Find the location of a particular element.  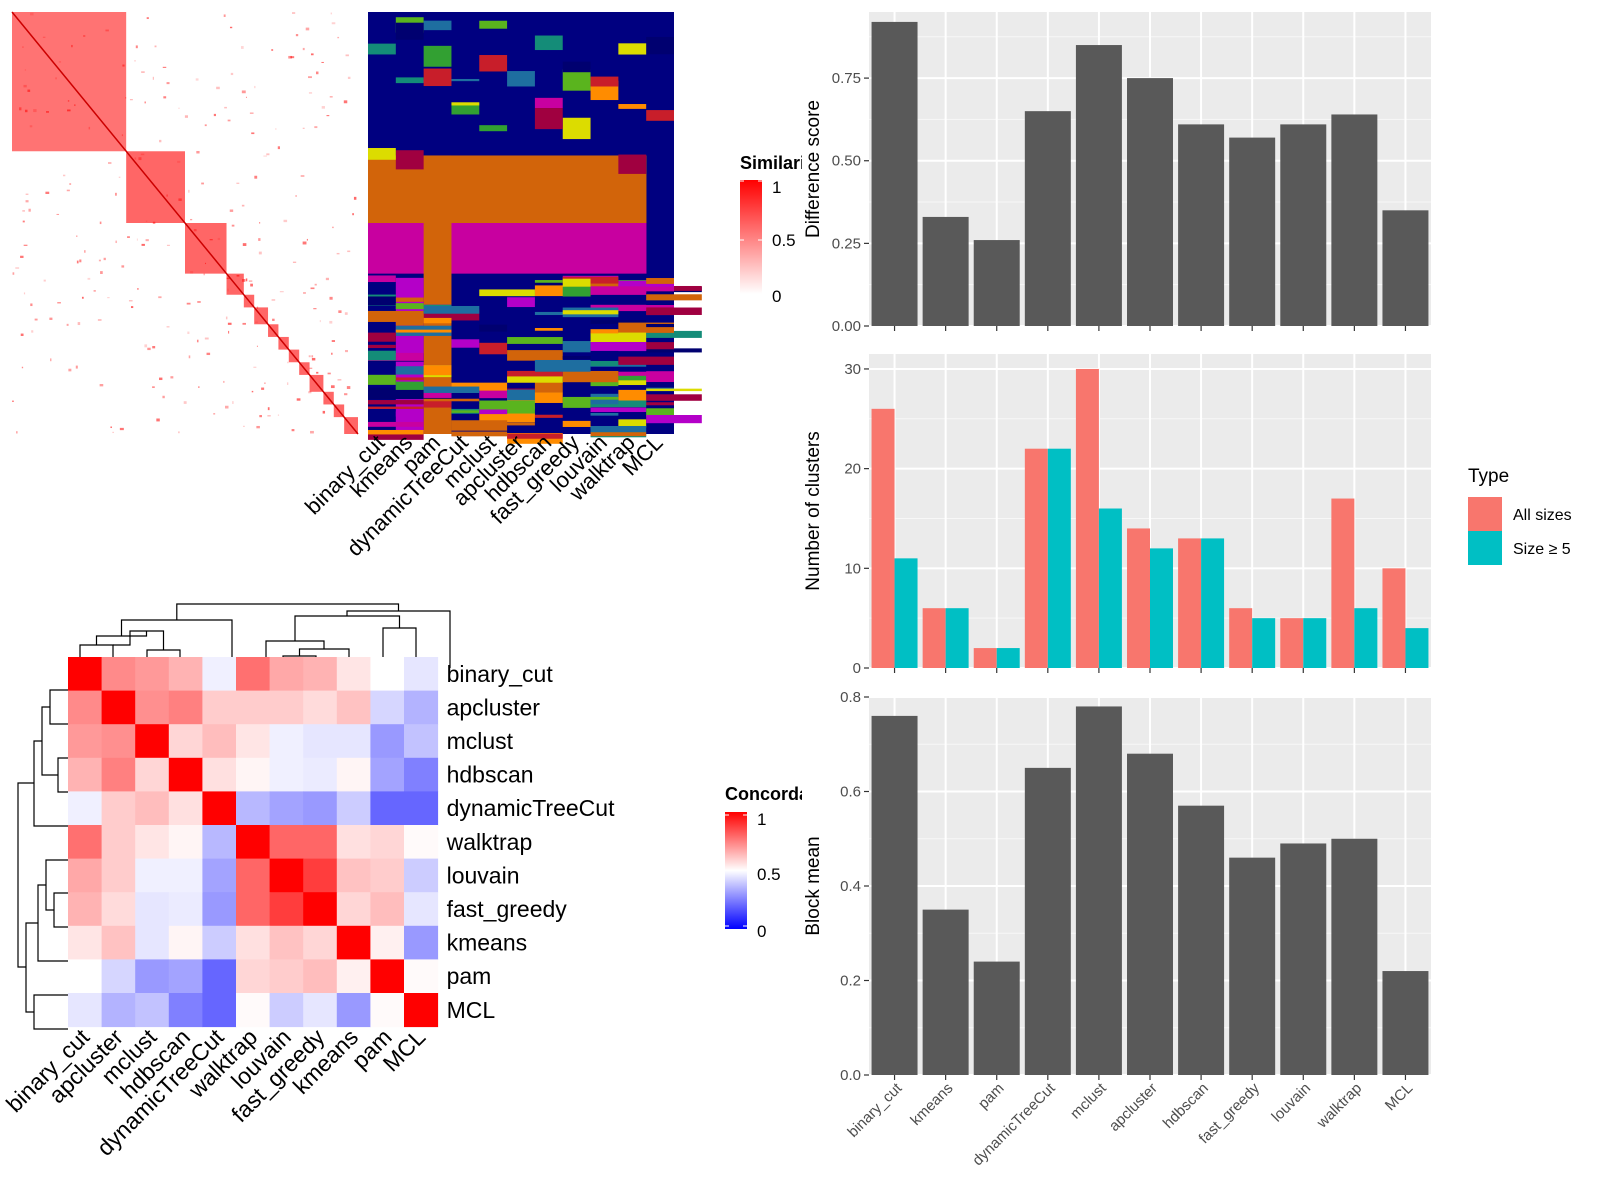

x-tick-label: MCL is located at coordinates (1399, 1097).